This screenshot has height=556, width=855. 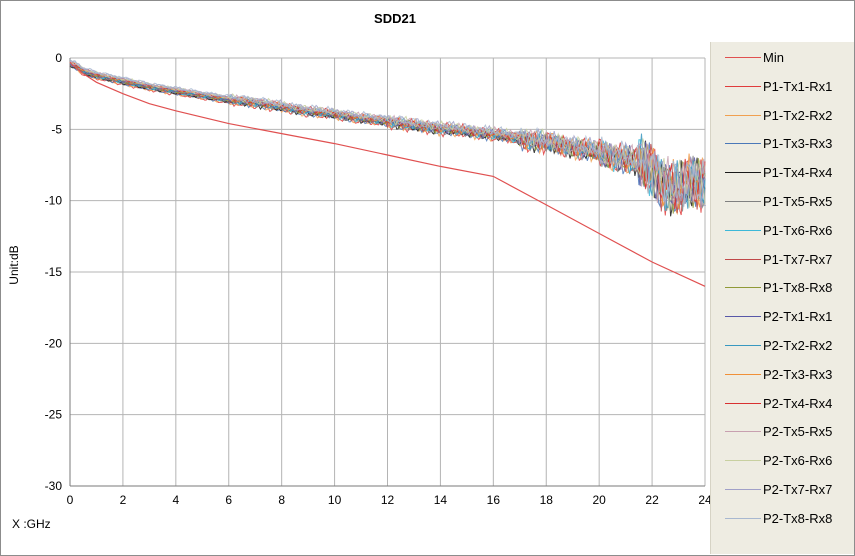 I want to click on y-tick-label: 0, so click(x=58, y=58).